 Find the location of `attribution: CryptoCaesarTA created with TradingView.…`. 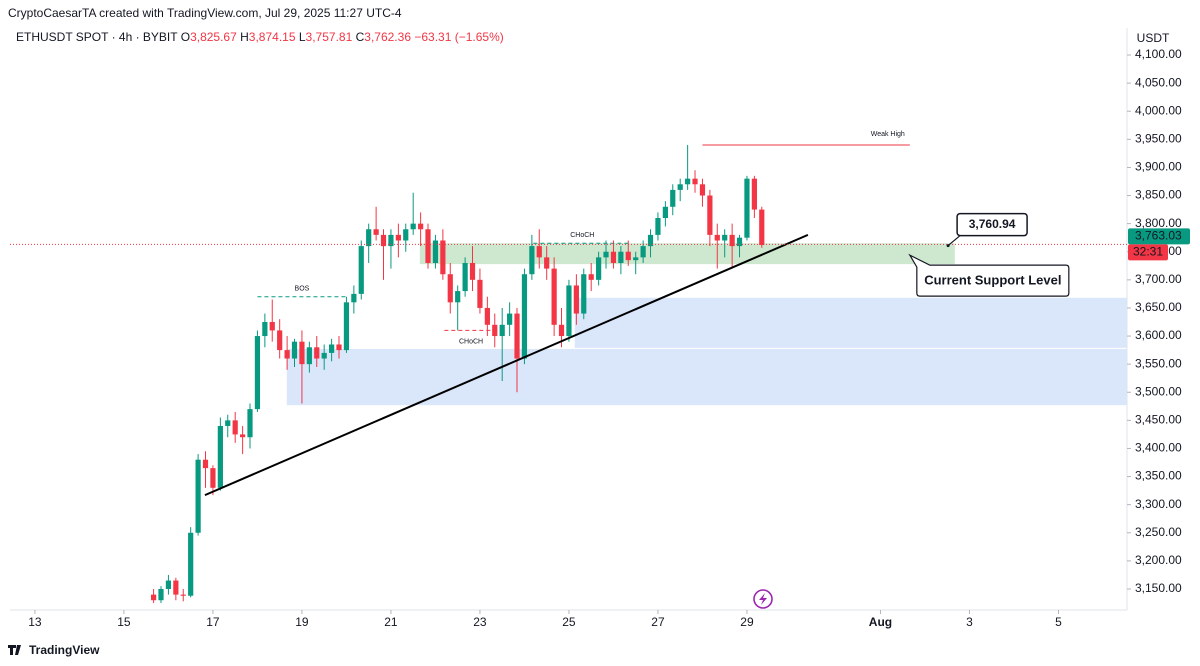

attribution: CryptoCaesarTA created with TradingView.… is located at coordinates (205, 13).